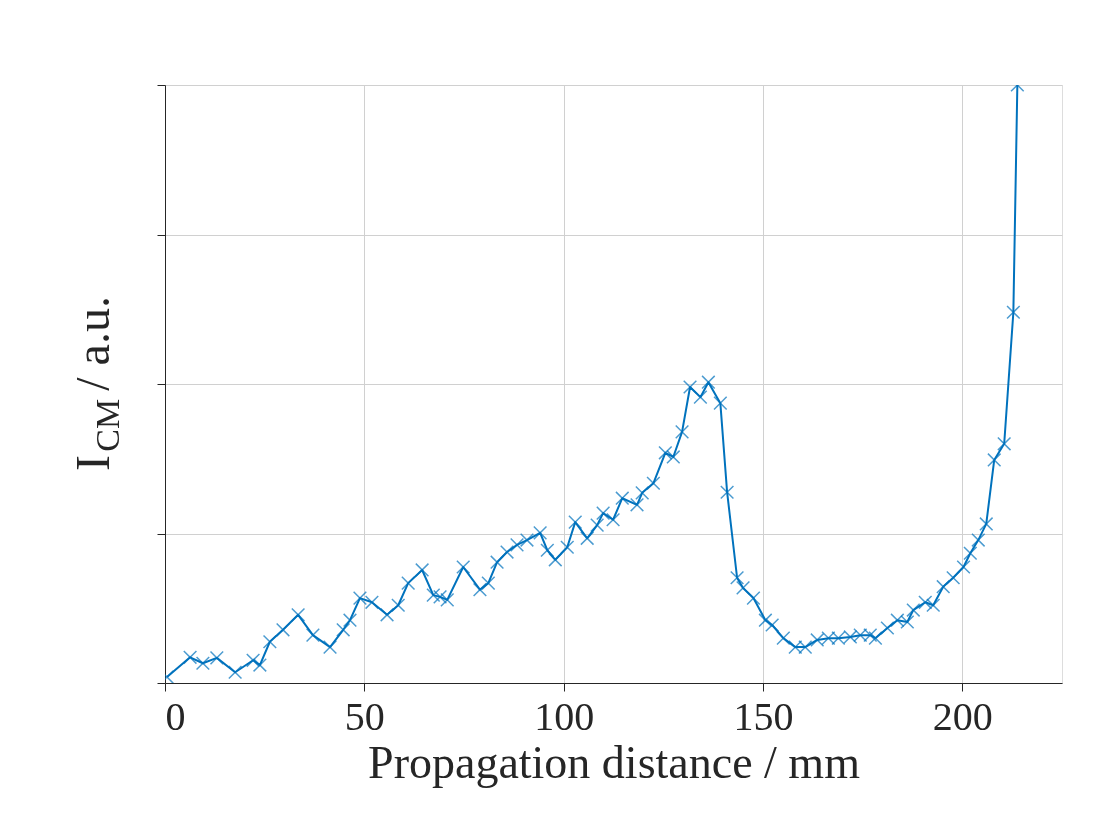 This screenshot has width=1096, height=827. What do you see at coordinates (614, 762) in the screenshot?
I see `x-axis-title: Propagation distance / mm` at bounding box center [614, 762].